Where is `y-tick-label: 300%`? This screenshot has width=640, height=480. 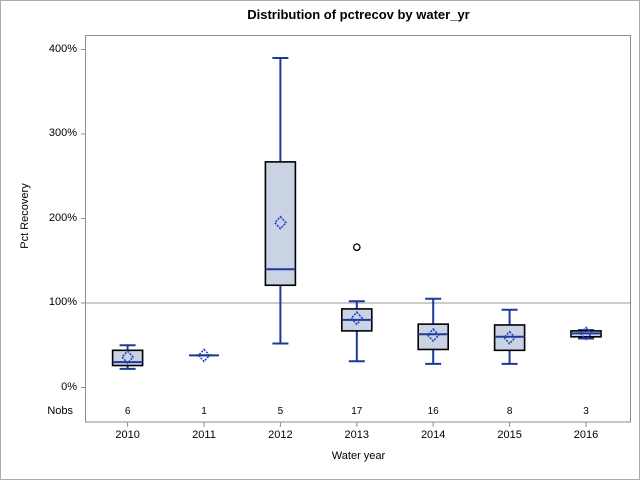 y-tick-label: 300% is located at coordinates (62, 133).